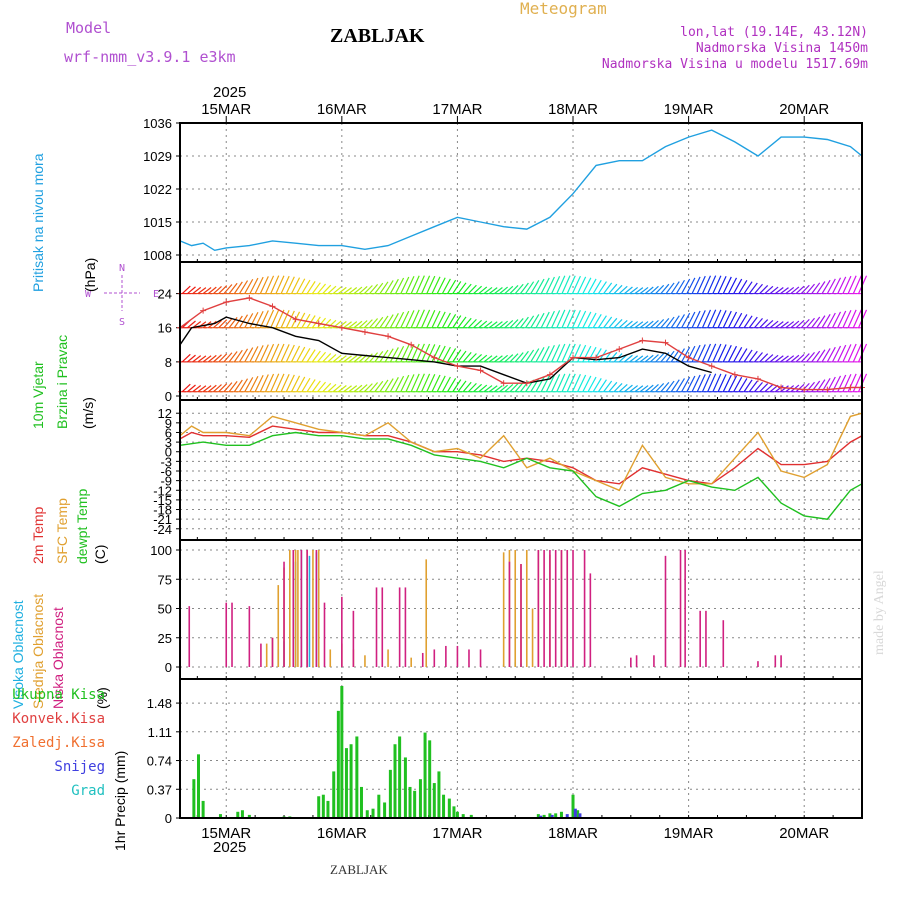 The image size is (900, 900). I want to click on panel-clouds: 0 25 50 75 100, so click(506, 609).